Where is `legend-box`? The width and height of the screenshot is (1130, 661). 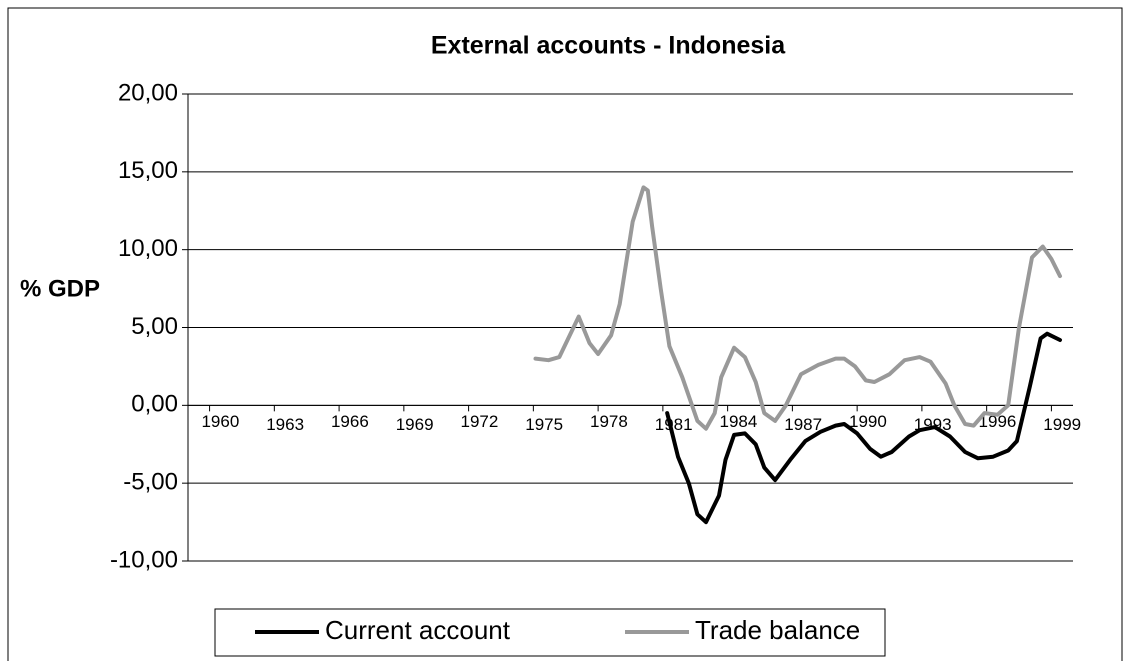
legend-box is located at coordinates (550, 632).